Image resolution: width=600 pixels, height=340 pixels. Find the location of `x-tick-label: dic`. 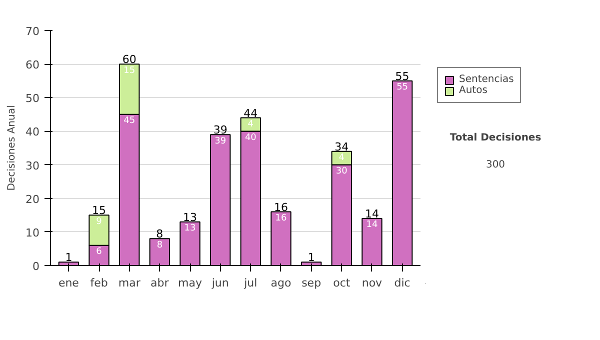

x-tick-label: dic is located at coordinates (402, 283).